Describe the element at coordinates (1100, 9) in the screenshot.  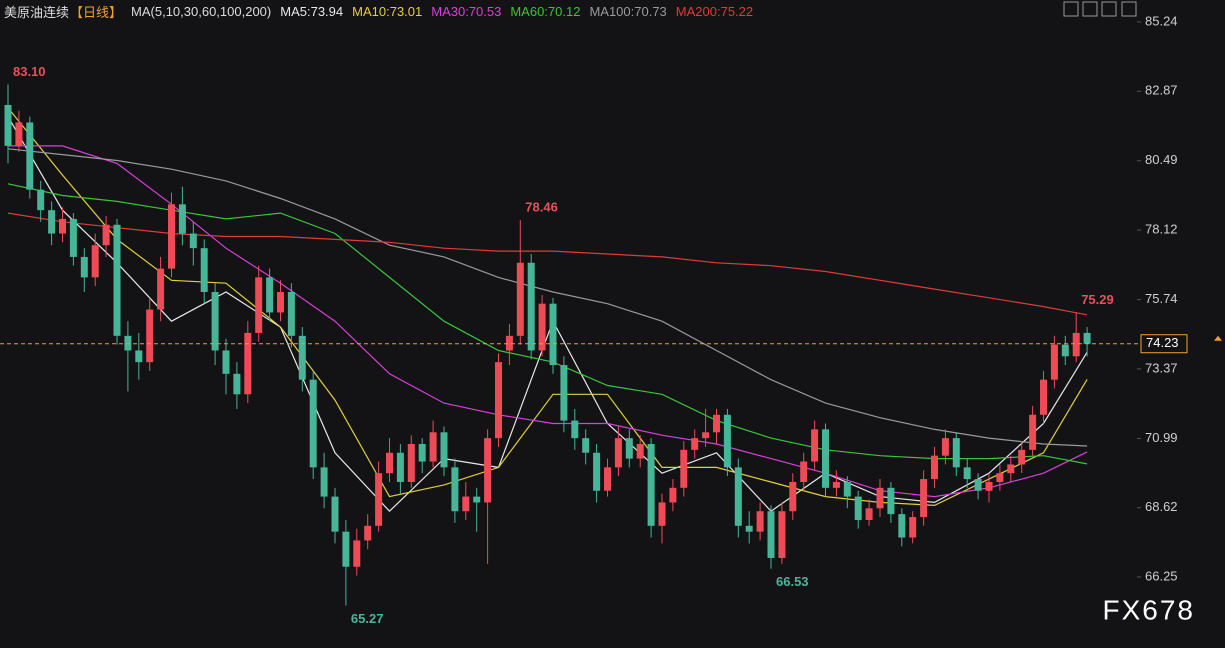
I see `toolbar-icons` at that location.